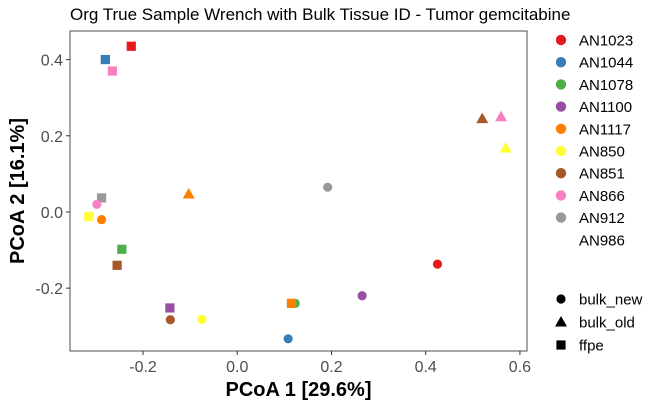  Describe the element at coordinates (331, 367) in the screenshot. I see `x-tick-label: 0.2` at that location.